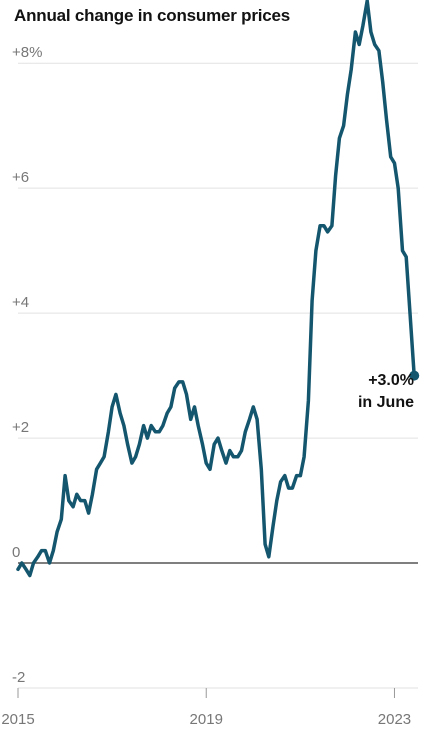 This screenshot has width=423, height=729. What do you see at coordinates (152, 15) in the screenshot?
I see `chart-title: Annual change in consumer prices` at bounding box center [152, 15].